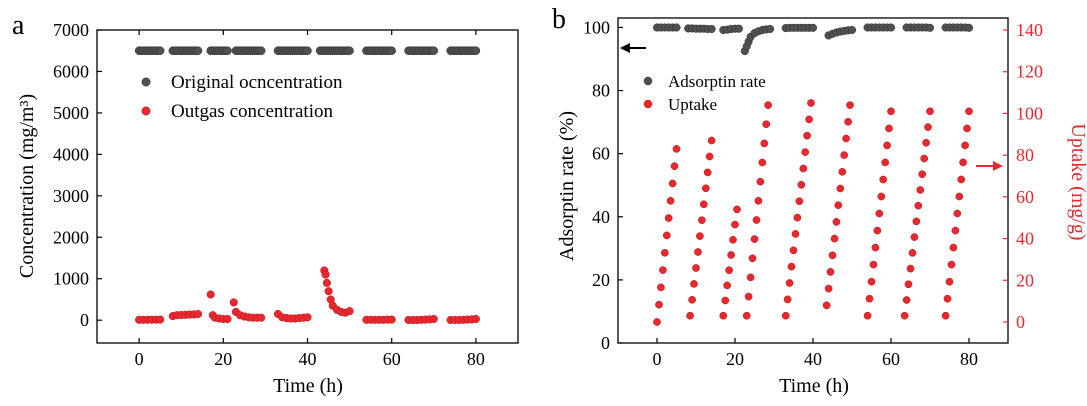 The image size is (1087, 406). What do you see at coordinates (1029, 113) in the screenshot?
I see `panel-b-y2-tick-label: 100` at bounding box center [1029, 113].